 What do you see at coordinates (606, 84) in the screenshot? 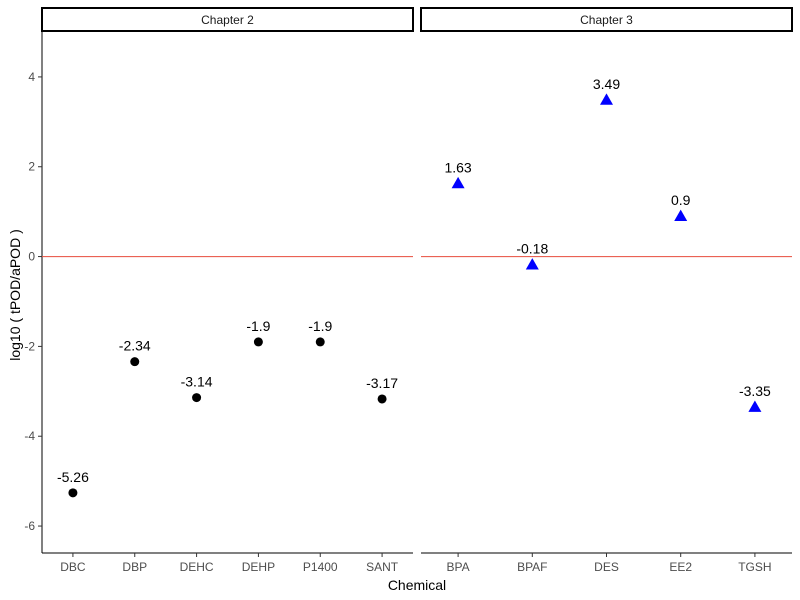
I see `data-label-des: 3.49` at bounding box center [606, 84].